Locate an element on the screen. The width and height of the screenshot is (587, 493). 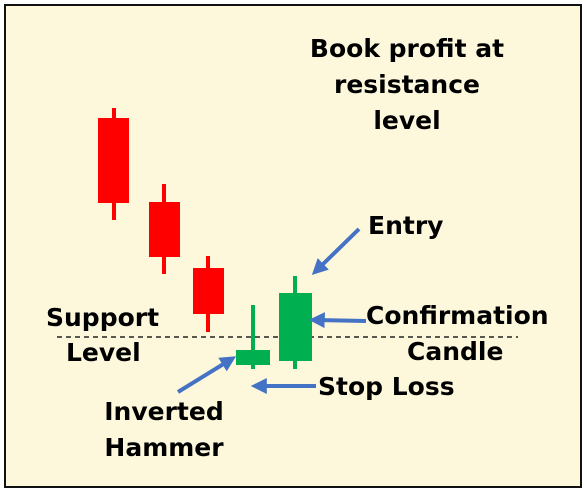
inverted-hammer-arrow is located at coordinates (206, 375).